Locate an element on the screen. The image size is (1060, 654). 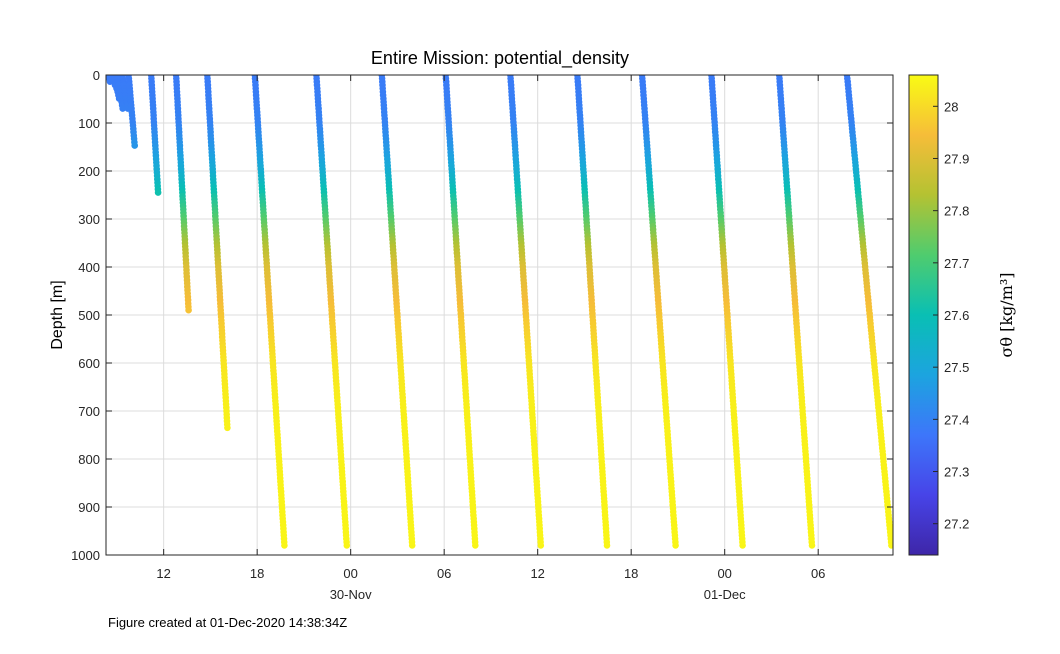
y-tick-label: 800 is located at coordinates (89, 459).